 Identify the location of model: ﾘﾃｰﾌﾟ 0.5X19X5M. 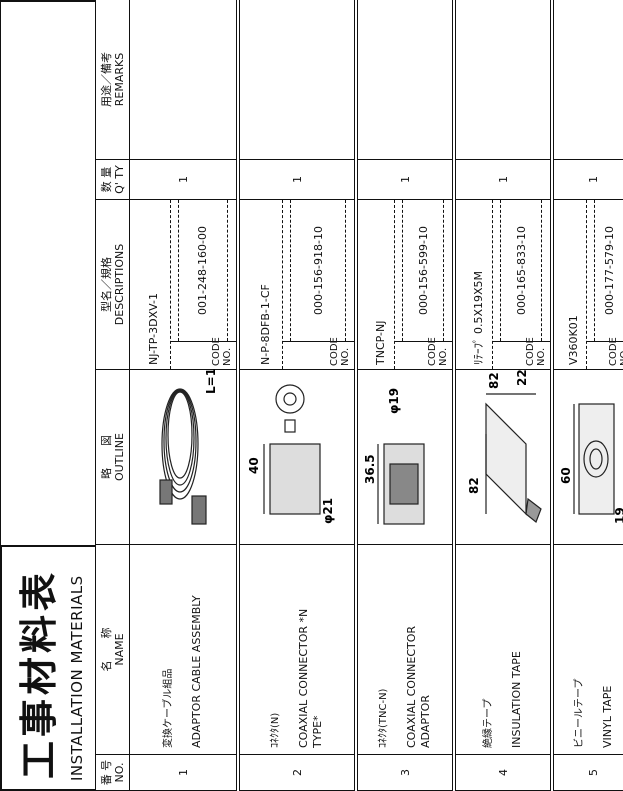
(479, 284).